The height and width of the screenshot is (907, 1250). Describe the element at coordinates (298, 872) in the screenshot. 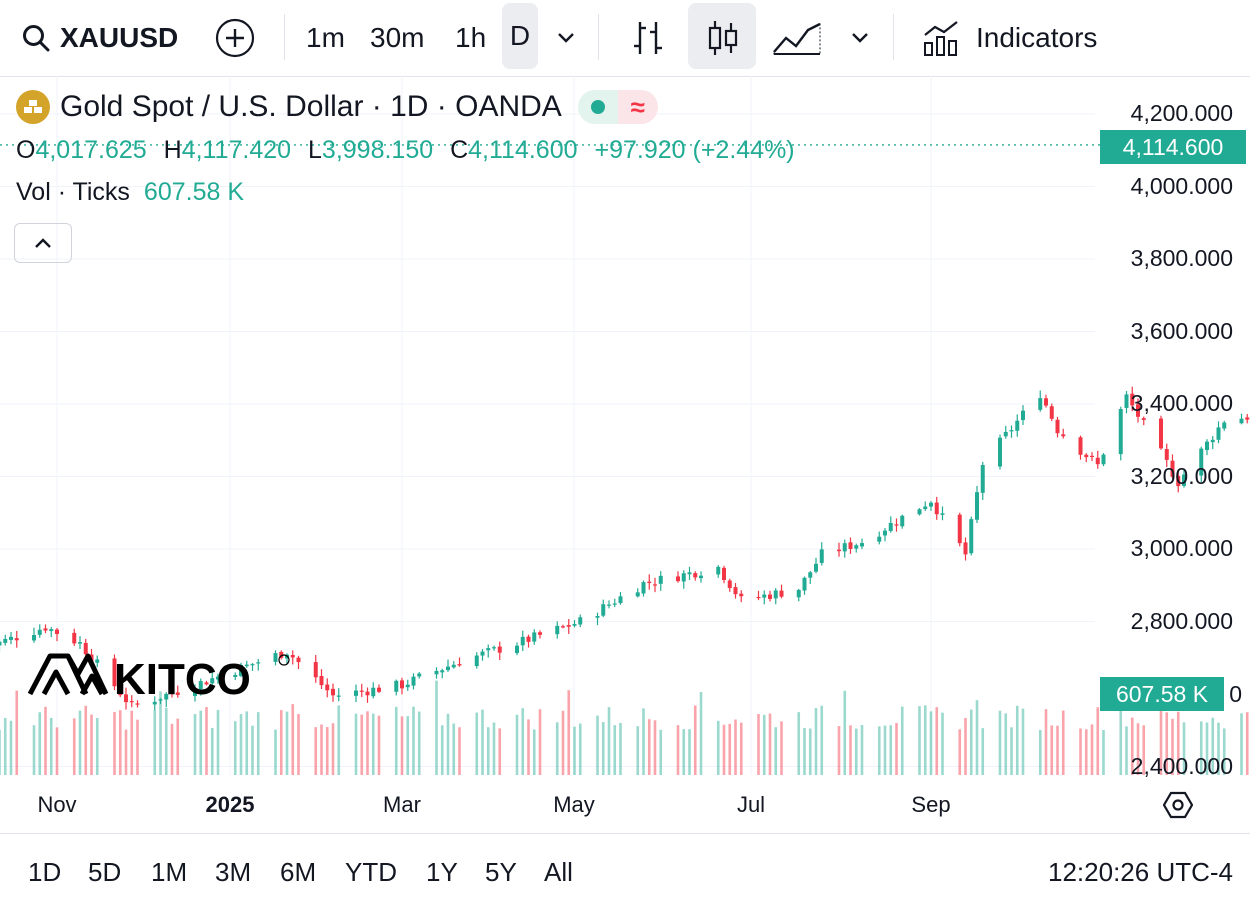

I see `range-6m: 6M` at that location.